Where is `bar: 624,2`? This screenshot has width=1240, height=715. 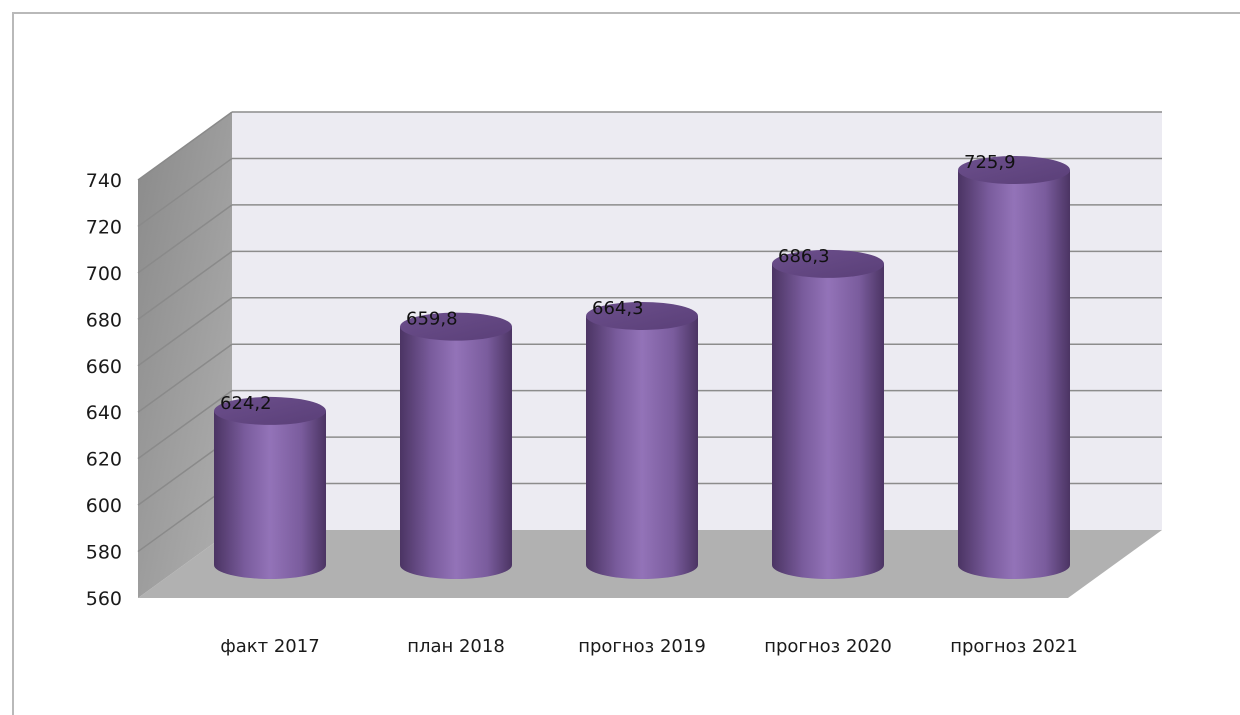 bar: 624,2 is located at coordinates (270, 486).